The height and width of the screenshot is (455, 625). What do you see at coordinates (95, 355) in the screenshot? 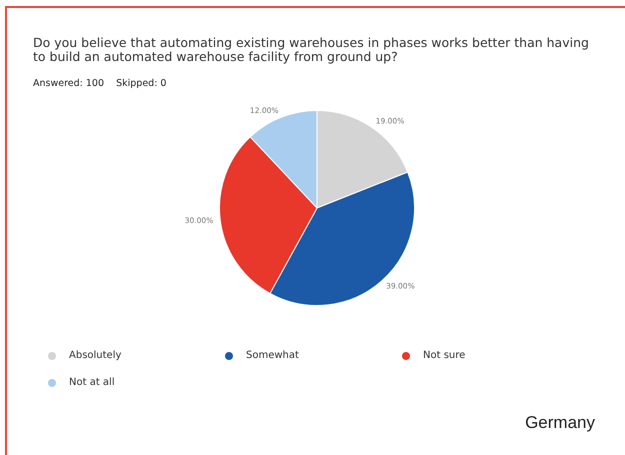
I see `legend-label: Absolutely` at bounding box center [95, 355].